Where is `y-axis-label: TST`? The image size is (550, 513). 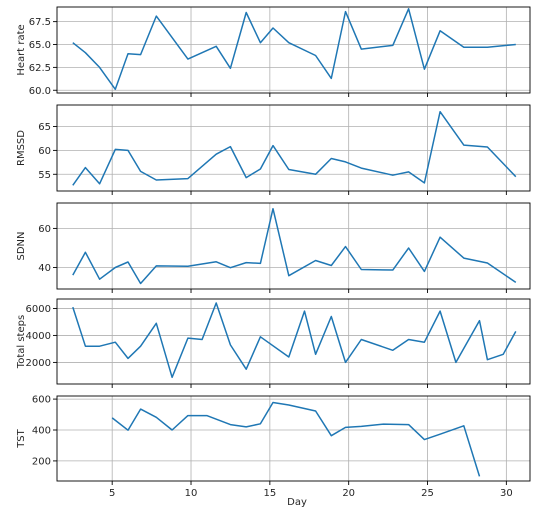 y-axis-label: TST is located at coordinates (21, 438).